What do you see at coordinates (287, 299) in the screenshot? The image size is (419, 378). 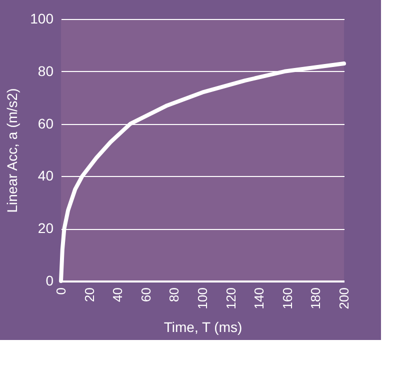 I see `x-tick-label: 160` at bounding box center [287, 299].